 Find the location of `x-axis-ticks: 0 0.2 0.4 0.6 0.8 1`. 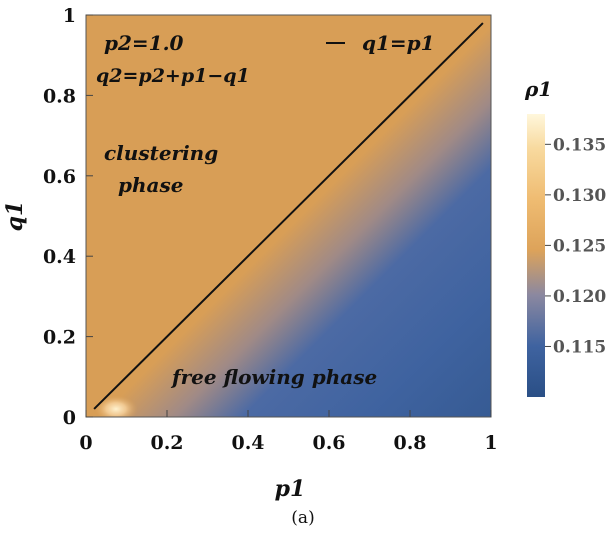

x-axis-ticks: 0 0.2 0.4 0.6 0.8 1 is located at coordinates (288, 432).